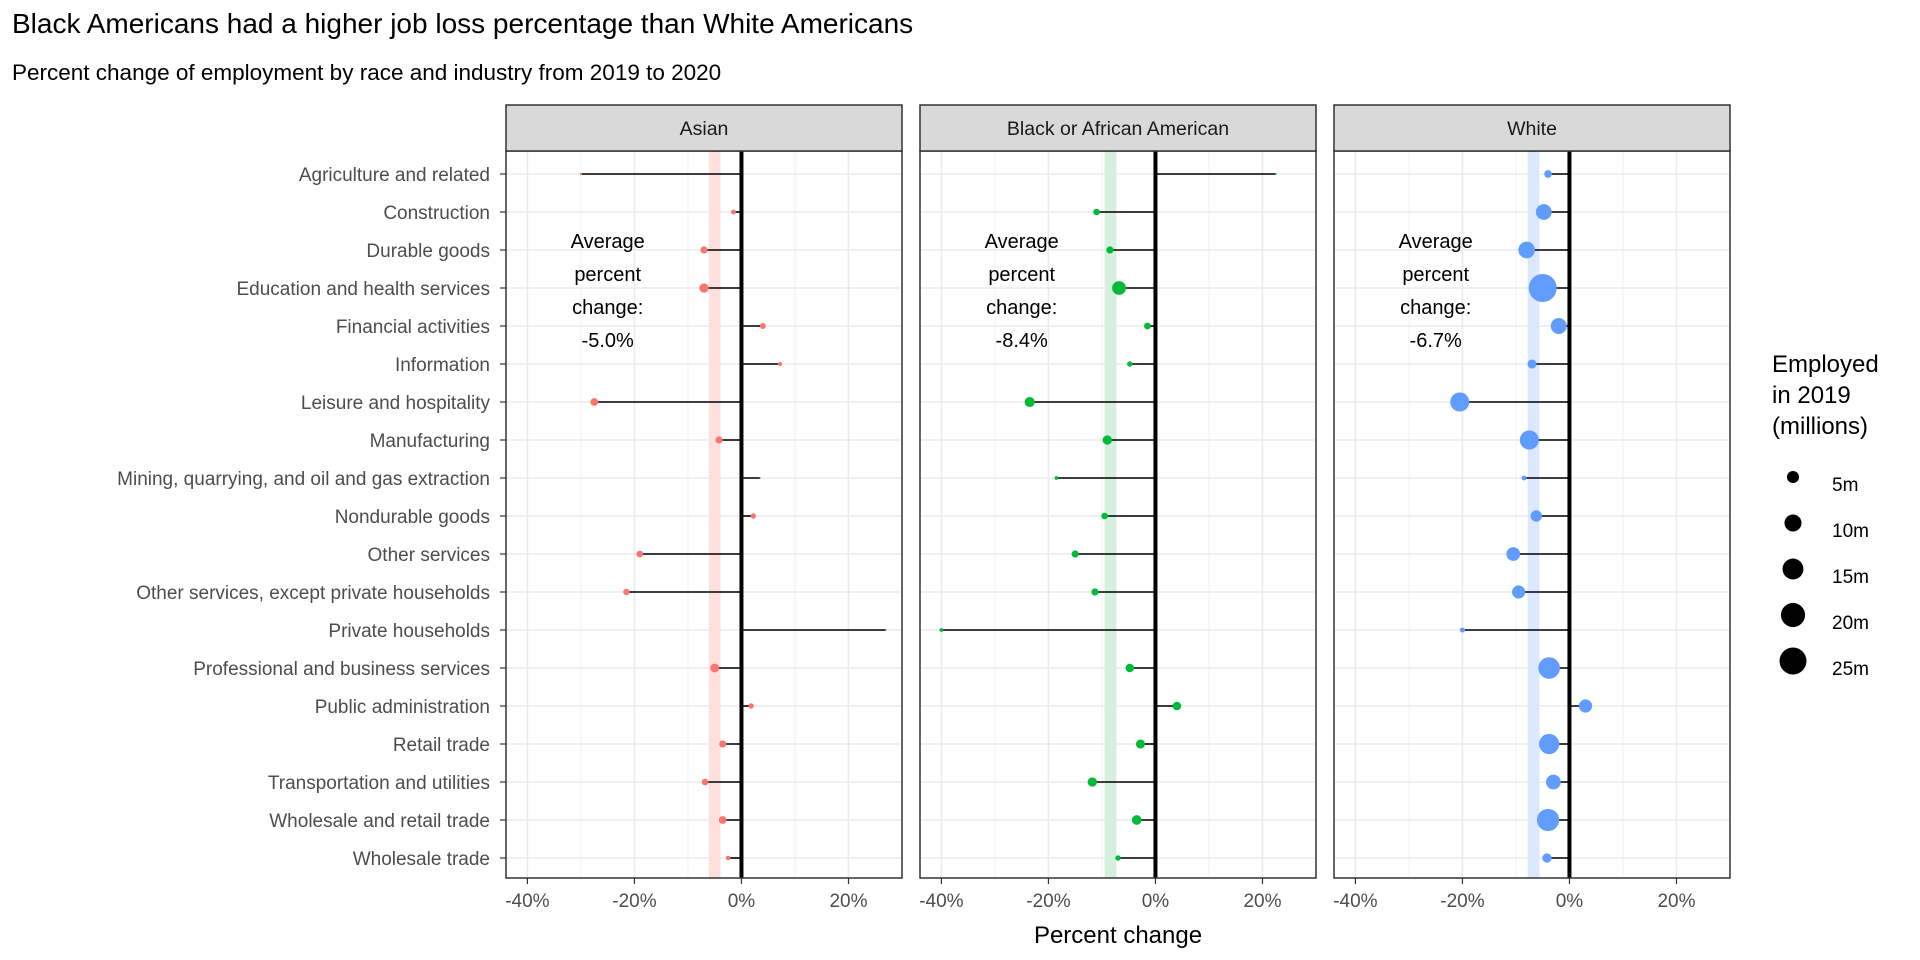 This screenshot has height=960, width=1920. I want to click on y-tick-label-private-households: Private households, so click(409, 631).